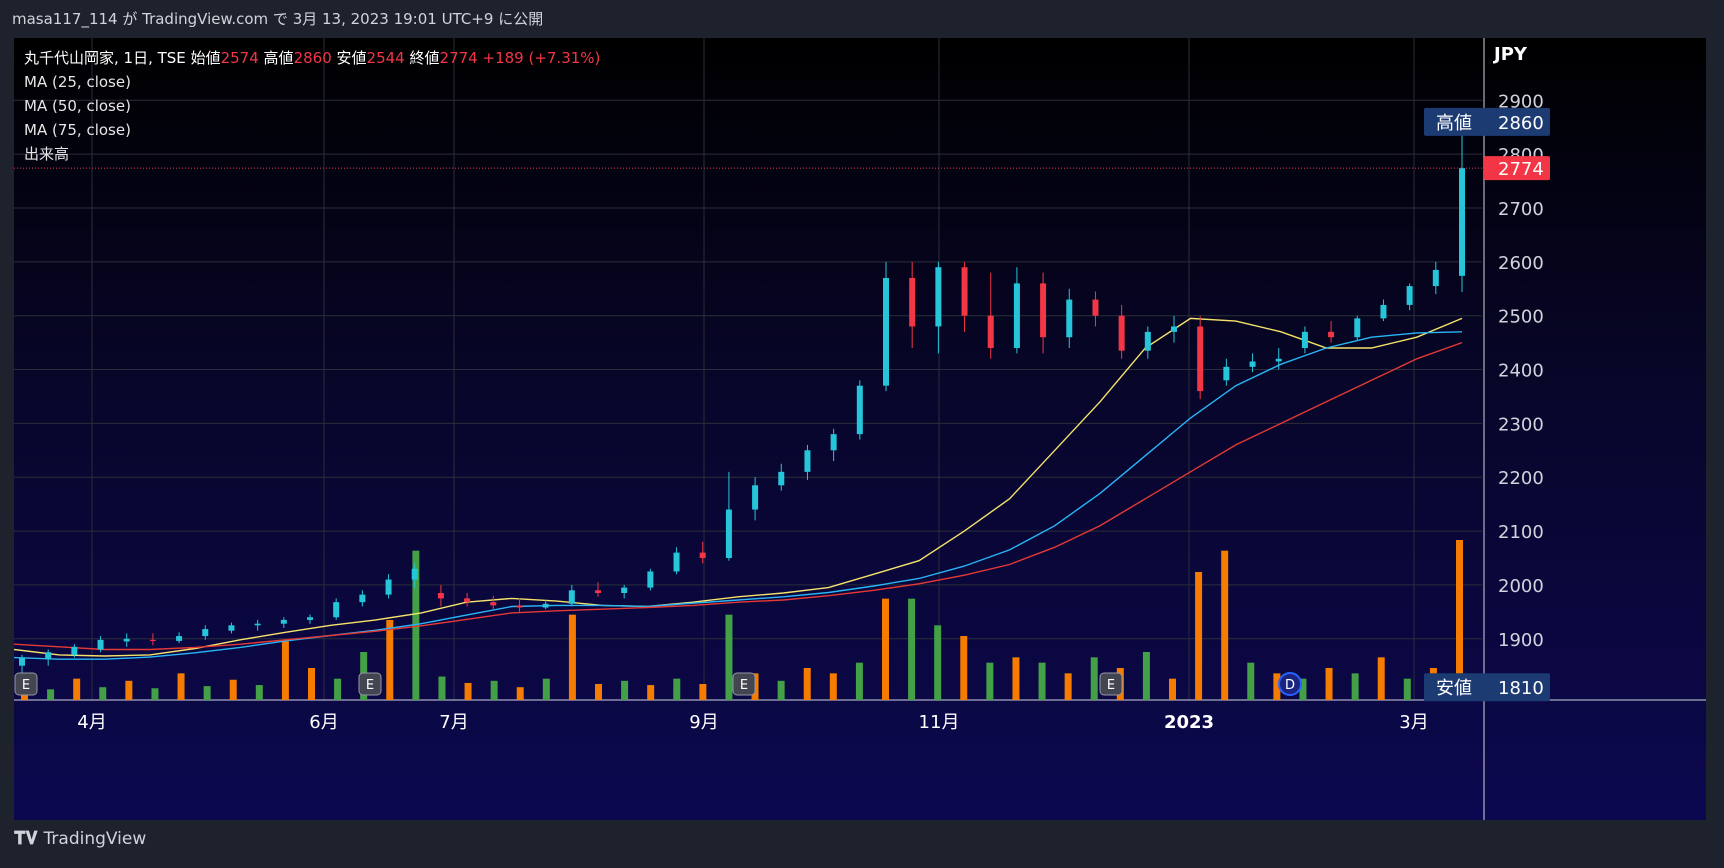  I want to click on footer-brand: 𝐓𝐕 TradingView, so click(80, 838).